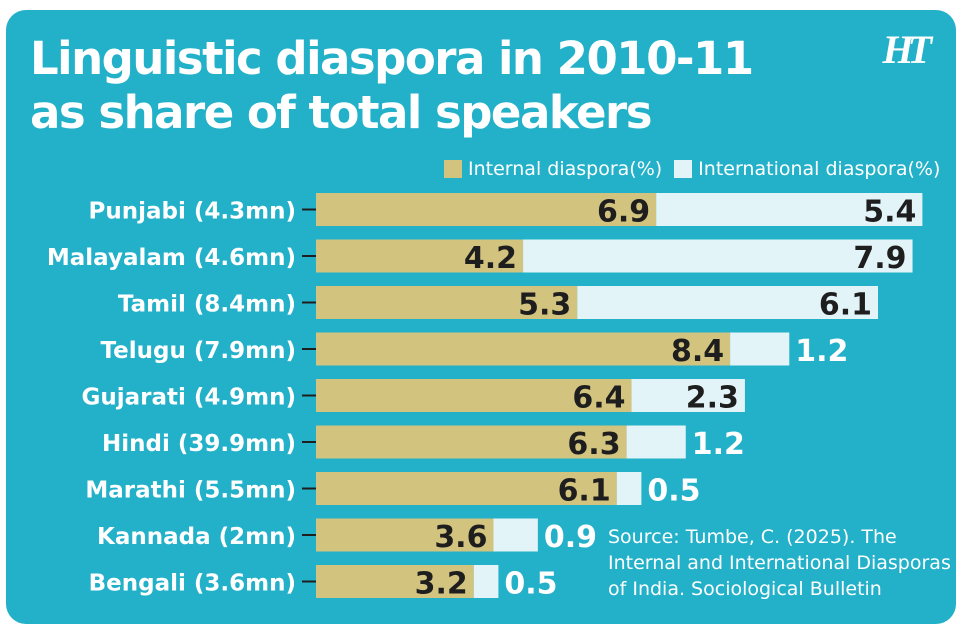  Describe the element at coordinates (453, 169) in the screenshot. I see `legend-swatch-internal` at that location.